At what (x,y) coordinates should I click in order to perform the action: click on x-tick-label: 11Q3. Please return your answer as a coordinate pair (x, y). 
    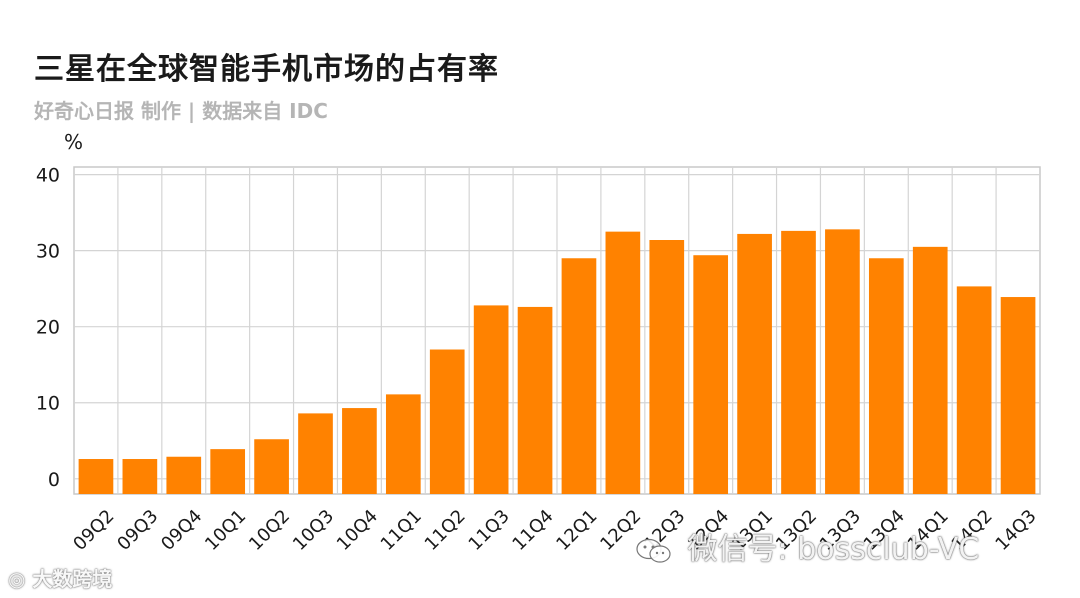
    Looking at the image, I should click on (489, 530).